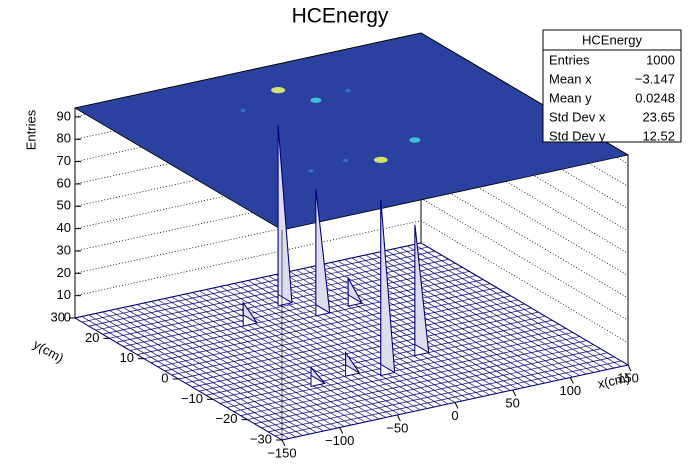  What do you see at coordinates (577, 116) in the screenshot?
I see `stats-label: Std Dev x` at bounding box center [577, 116].